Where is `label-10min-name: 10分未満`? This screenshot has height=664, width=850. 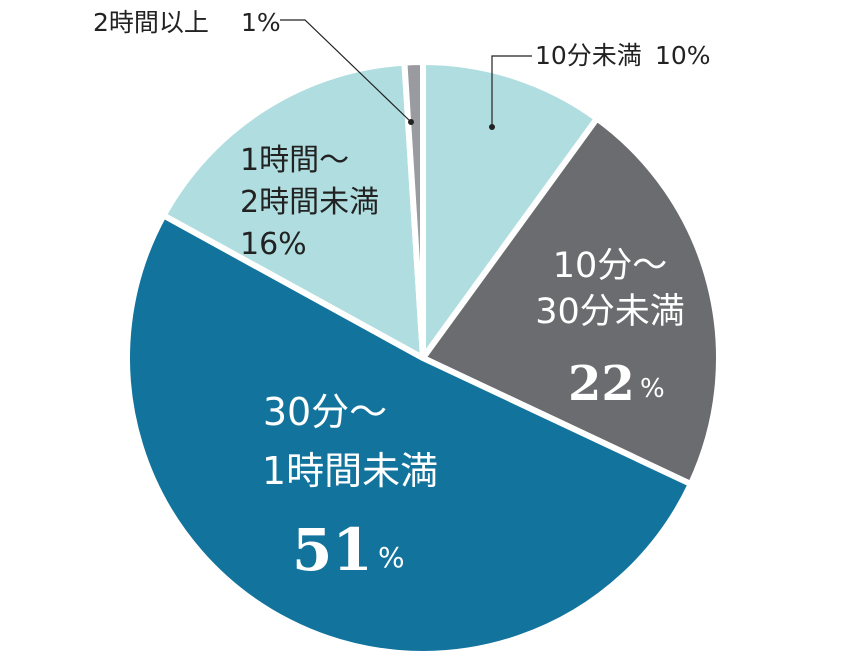 label-10min-name: 10分未満 is located at coordinates (588, 55).